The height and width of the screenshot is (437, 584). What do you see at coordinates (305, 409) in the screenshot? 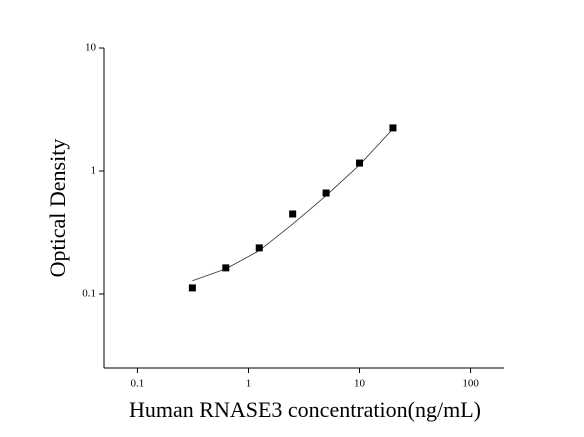
I see `x-axis-label: Human RNASE3 concentration(ng/mL)` at bounding box center [305, 409].